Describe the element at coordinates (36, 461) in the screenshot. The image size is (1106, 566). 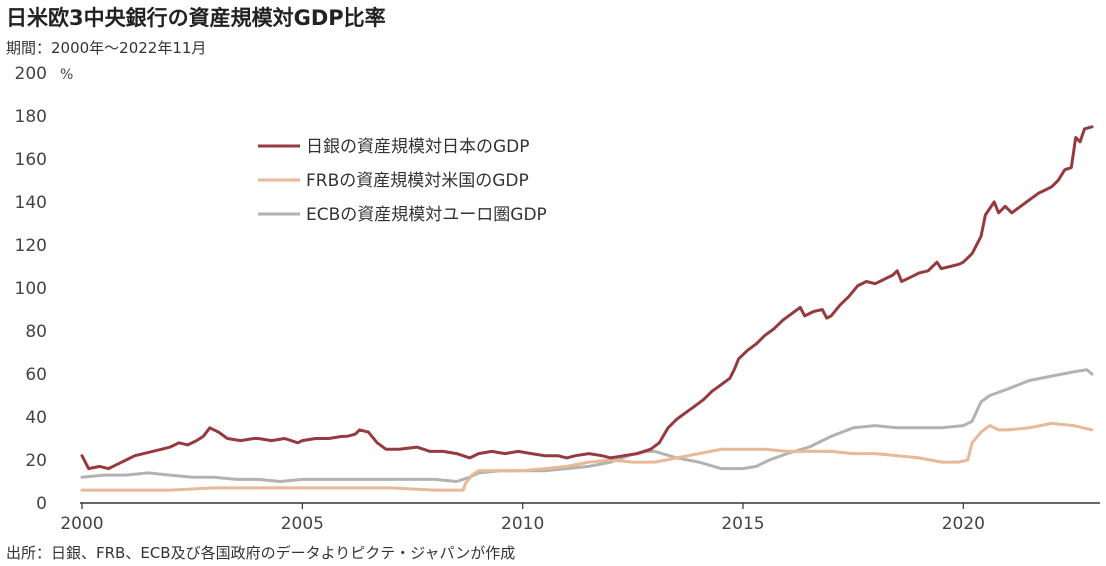
I see `y-tick-label: 20` at that location.